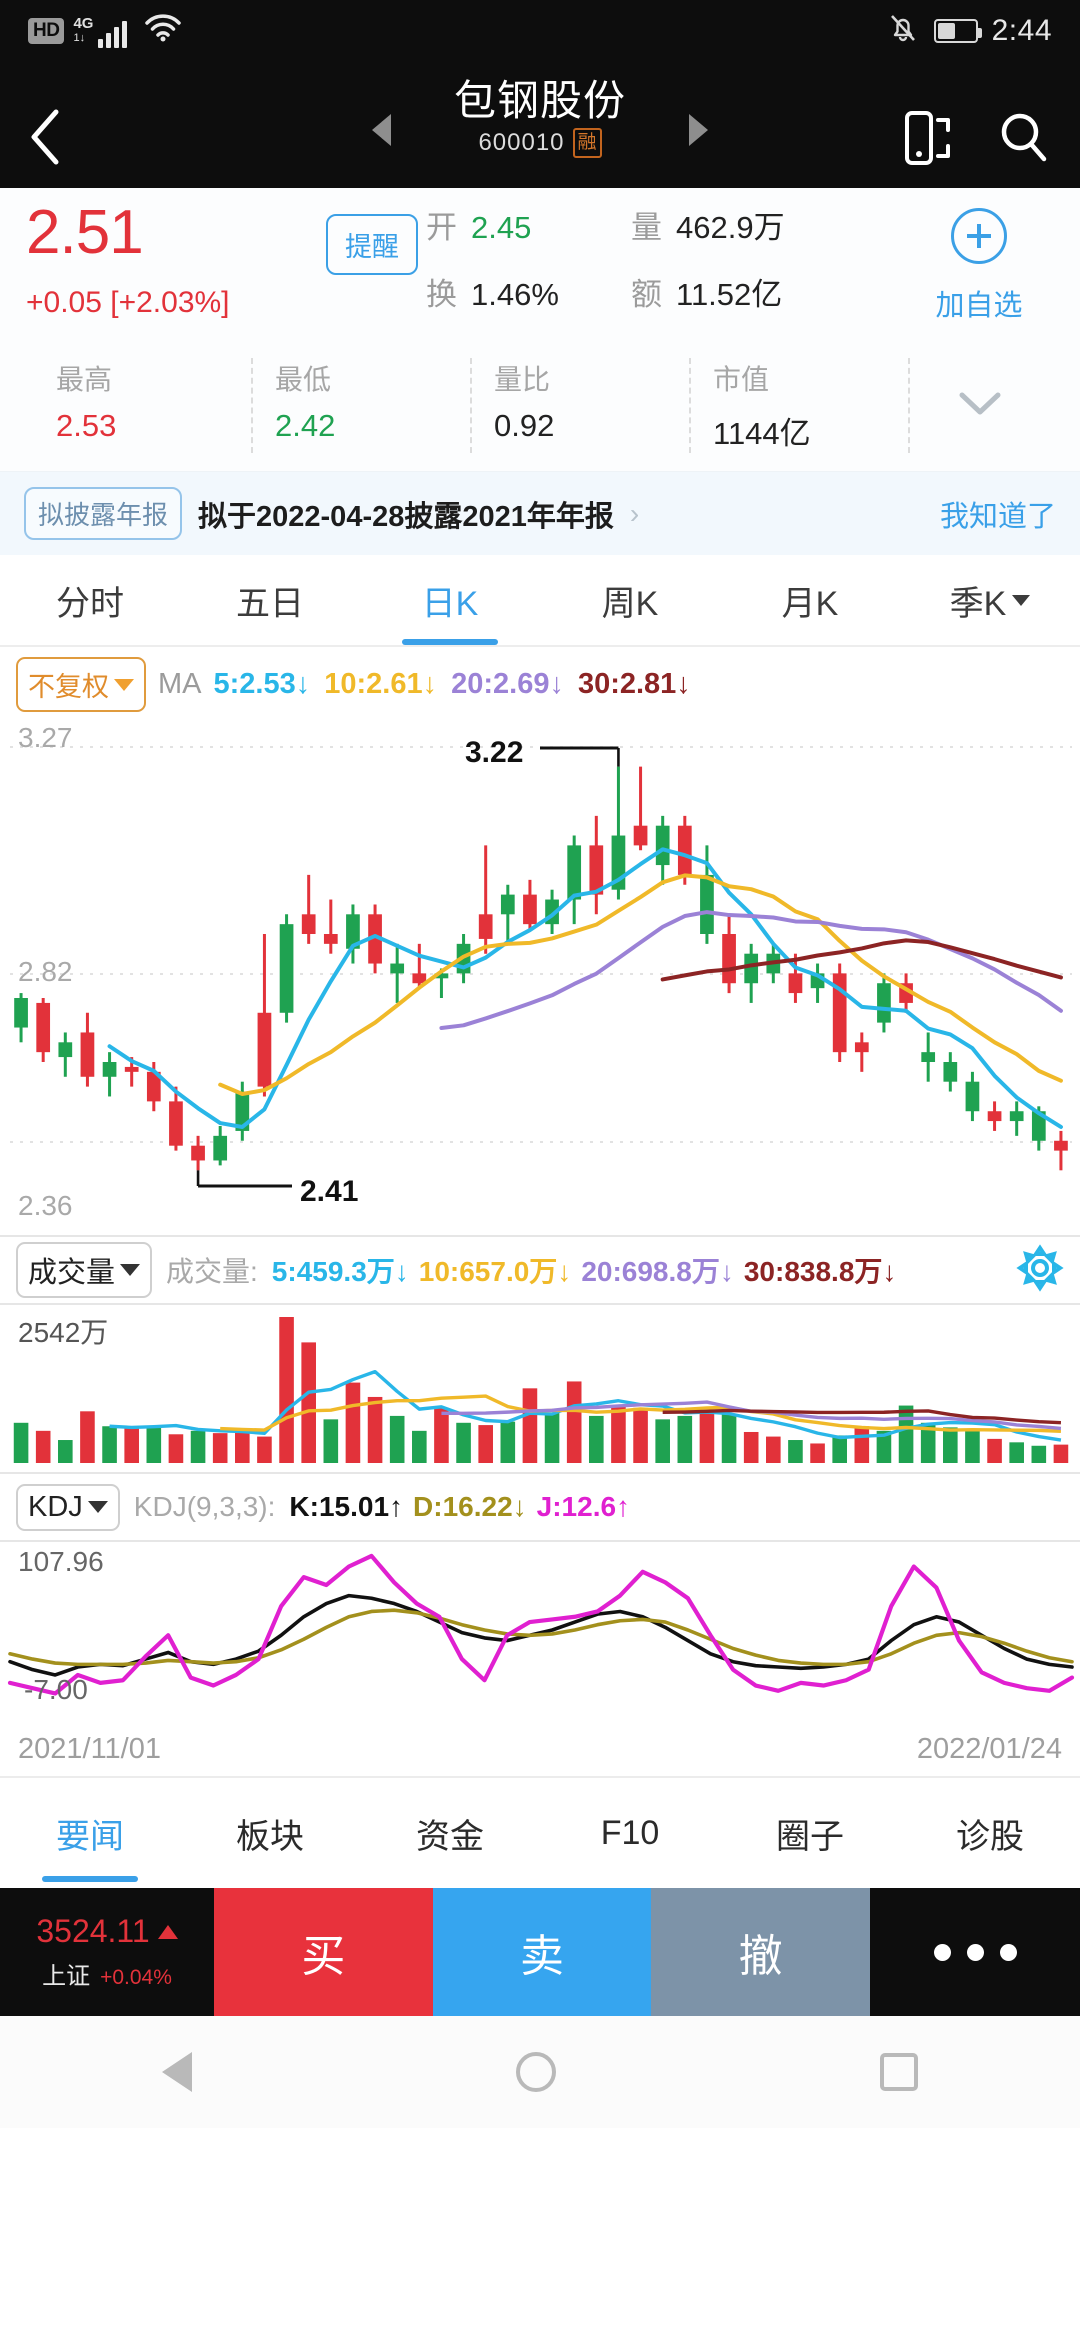 The width and height of the screenshot is (1080, 2340). I want to click on stat-volume-ratio: 量比 0.92, so click(579, 405).